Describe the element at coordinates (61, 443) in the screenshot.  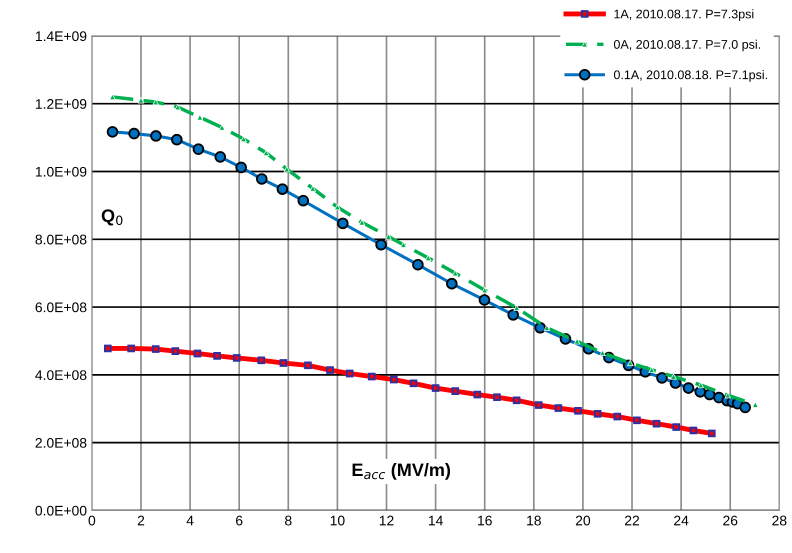
I see `y-tick-label: 2.0E+08` at that location.